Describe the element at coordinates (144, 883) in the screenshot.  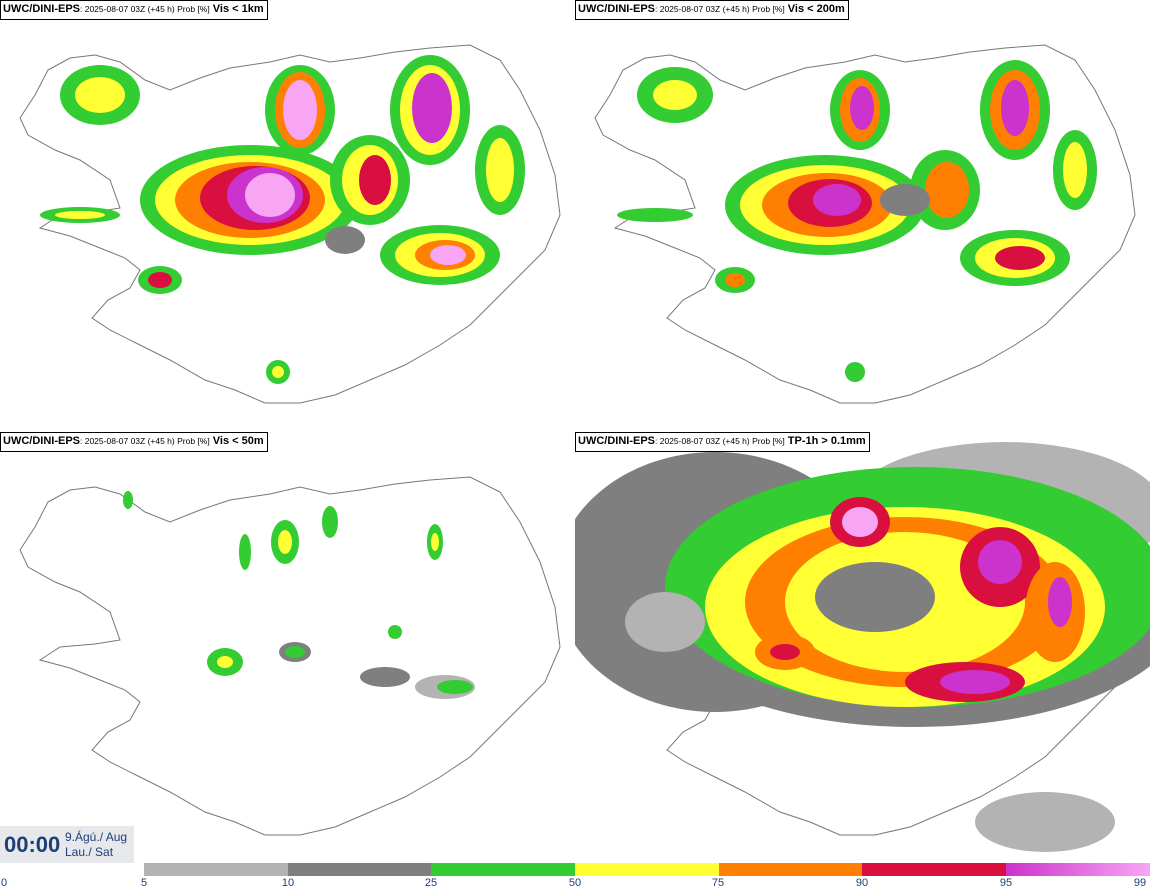
I see `colorbar-tick-5: 5` at that location.